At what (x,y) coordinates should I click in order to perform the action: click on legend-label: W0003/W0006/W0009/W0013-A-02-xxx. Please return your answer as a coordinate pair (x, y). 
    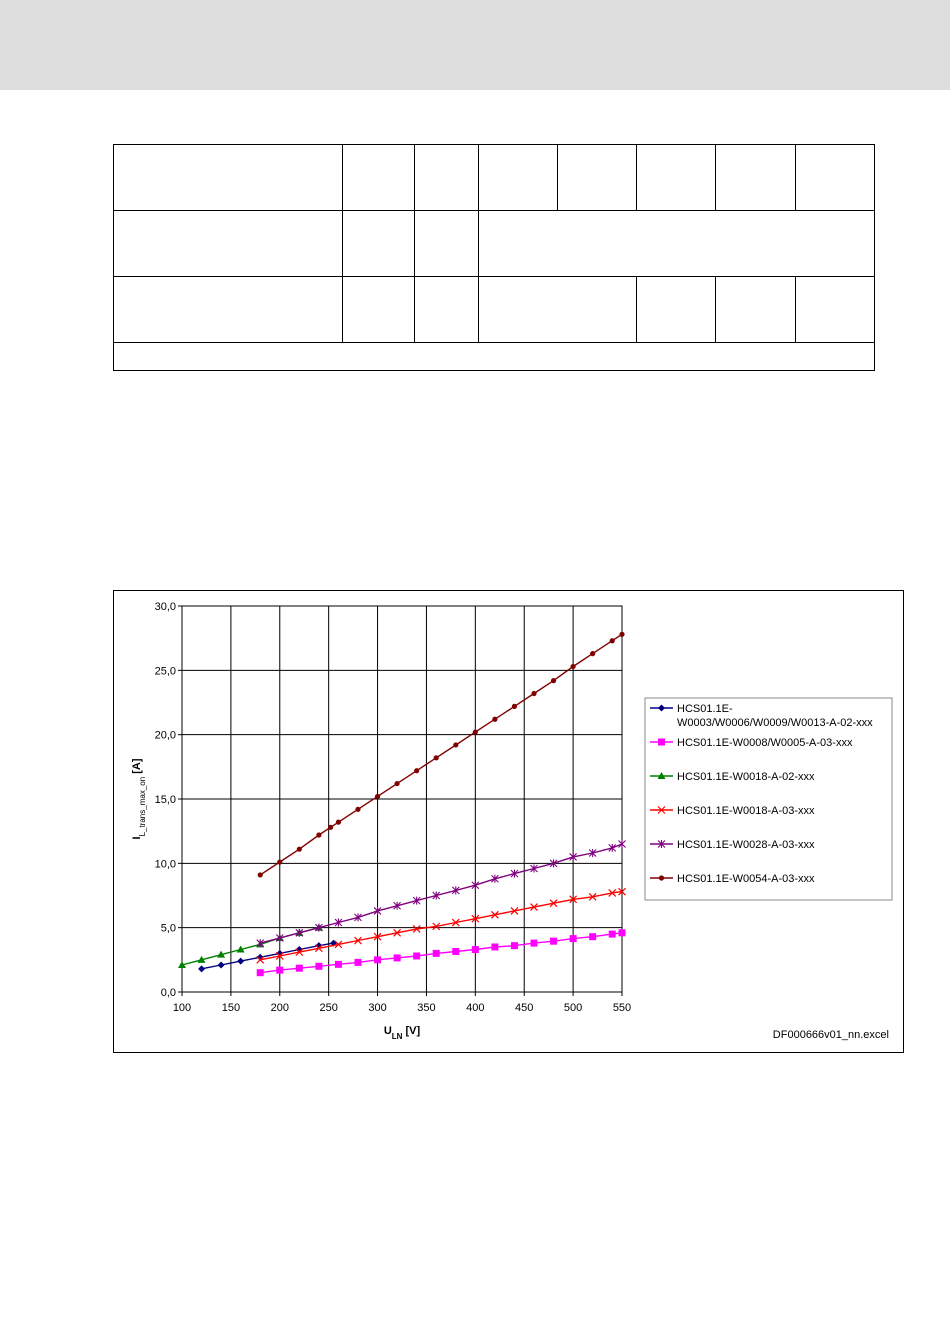
    Looking at the image, I should click on (775, 723).